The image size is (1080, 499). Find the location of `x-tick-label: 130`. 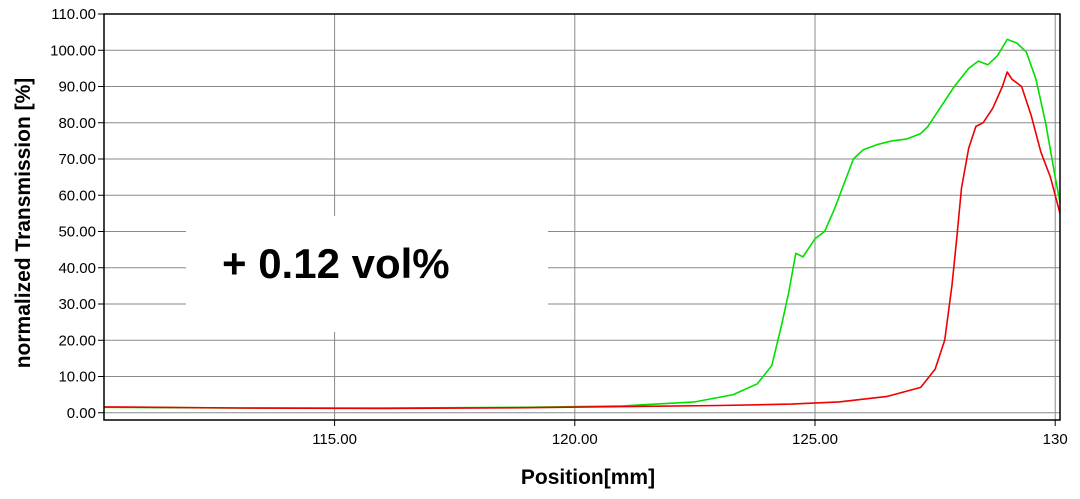

x-tick-label: 130 is located at coordinates (1055, 439).